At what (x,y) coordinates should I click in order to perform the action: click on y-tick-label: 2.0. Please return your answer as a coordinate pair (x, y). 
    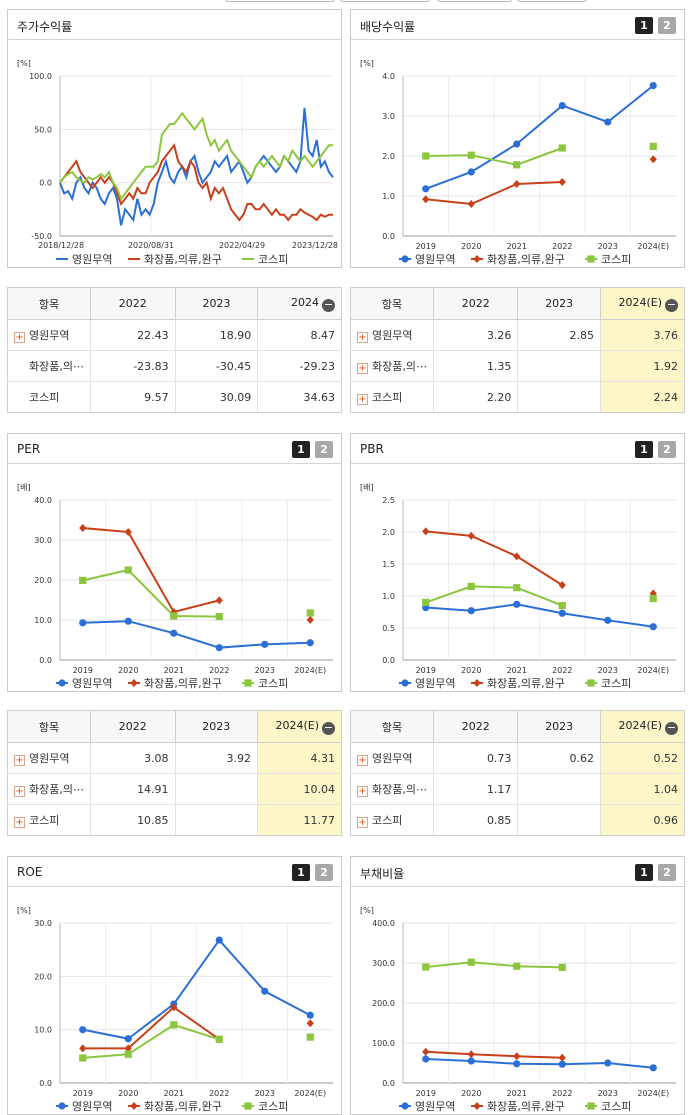
    Looking at the image, I should click on (388, 156).